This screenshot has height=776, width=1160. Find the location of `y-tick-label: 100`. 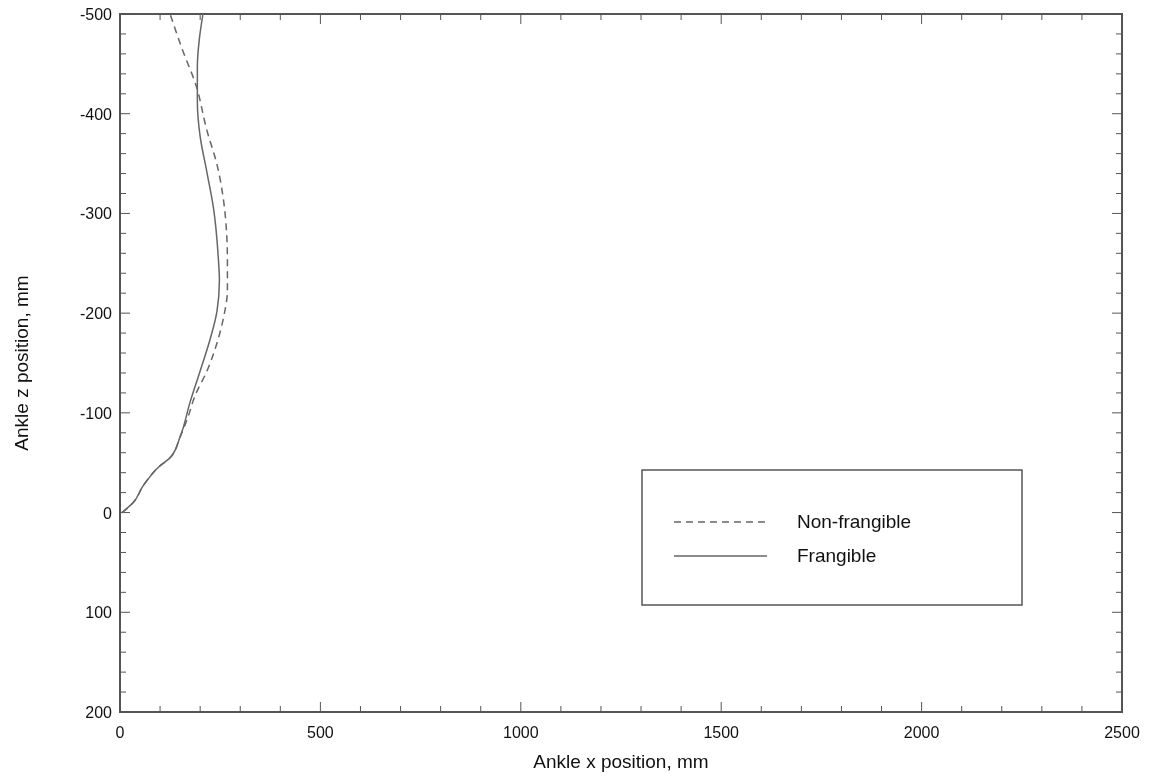

y-tick-label: 100 is located at coordinates (99, 613).